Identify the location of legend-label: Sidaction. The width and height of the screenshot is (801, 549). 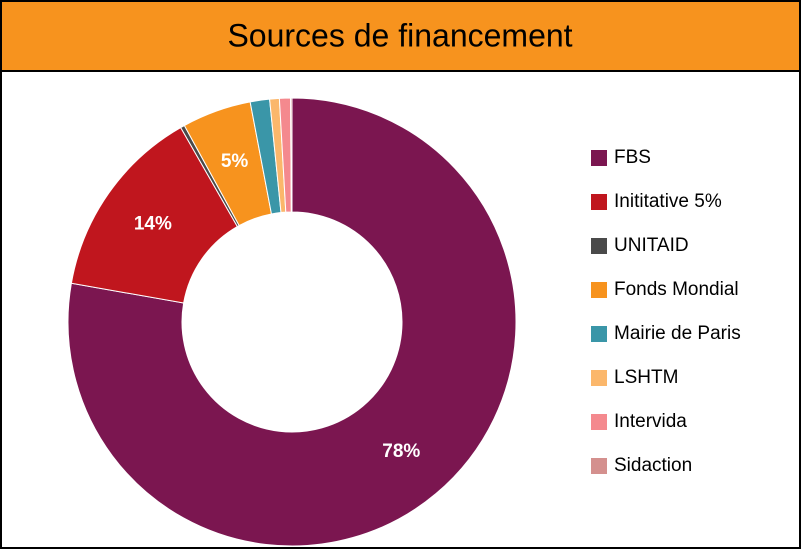
(653, 465).